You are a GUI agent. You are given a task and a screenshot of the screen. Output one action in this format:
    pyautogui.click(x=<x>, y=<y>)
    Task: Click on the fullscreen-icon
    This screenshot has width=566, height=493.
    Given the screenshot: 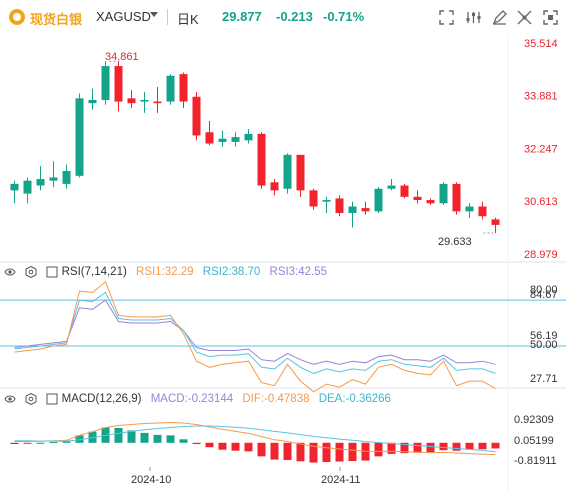 What is the action you would take?
    pyautogui.click(x=446, y=17)
    